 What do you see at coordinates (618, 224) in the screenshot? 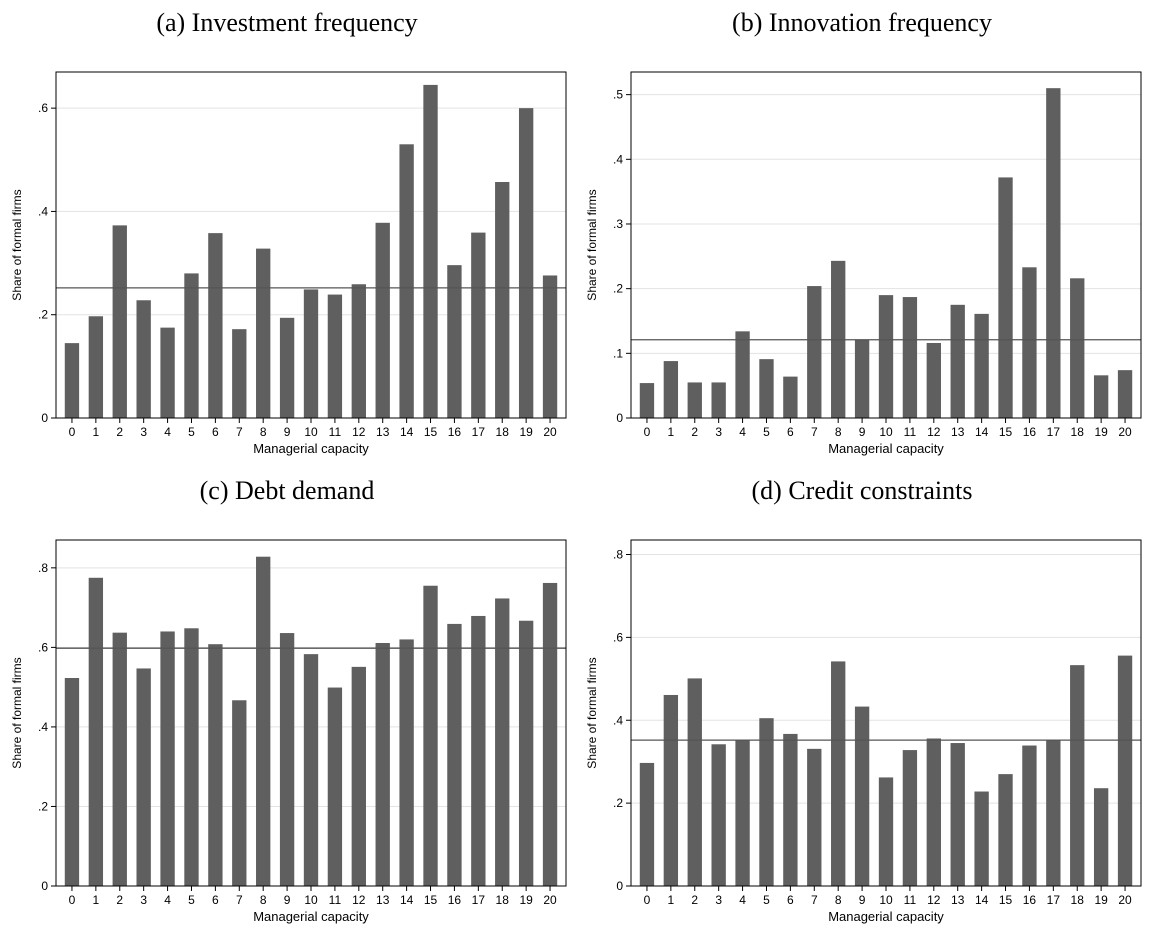
I see `y-tick-label: .3` at bounding box center [618, 224].